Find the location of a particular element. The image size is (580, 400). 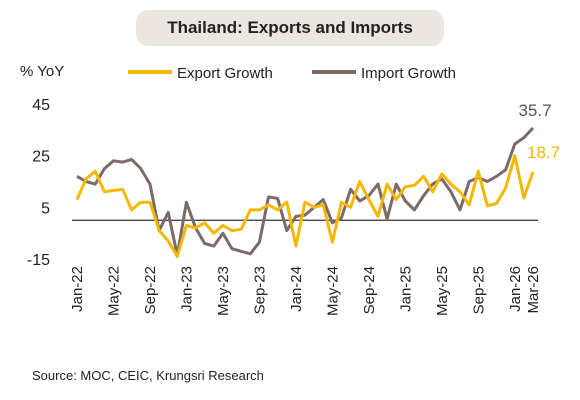

x-tick-label: Jan-24 is located at coordinates (296, 289).